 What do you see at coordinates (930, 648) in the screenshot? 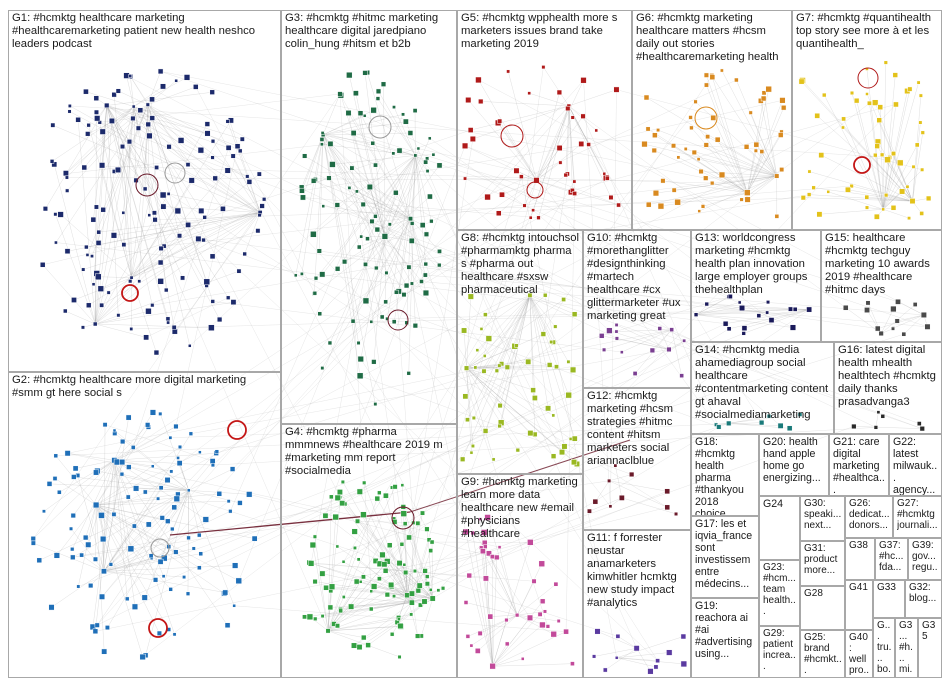
I see `group-G35: G35` at bounding box center [930, 648].